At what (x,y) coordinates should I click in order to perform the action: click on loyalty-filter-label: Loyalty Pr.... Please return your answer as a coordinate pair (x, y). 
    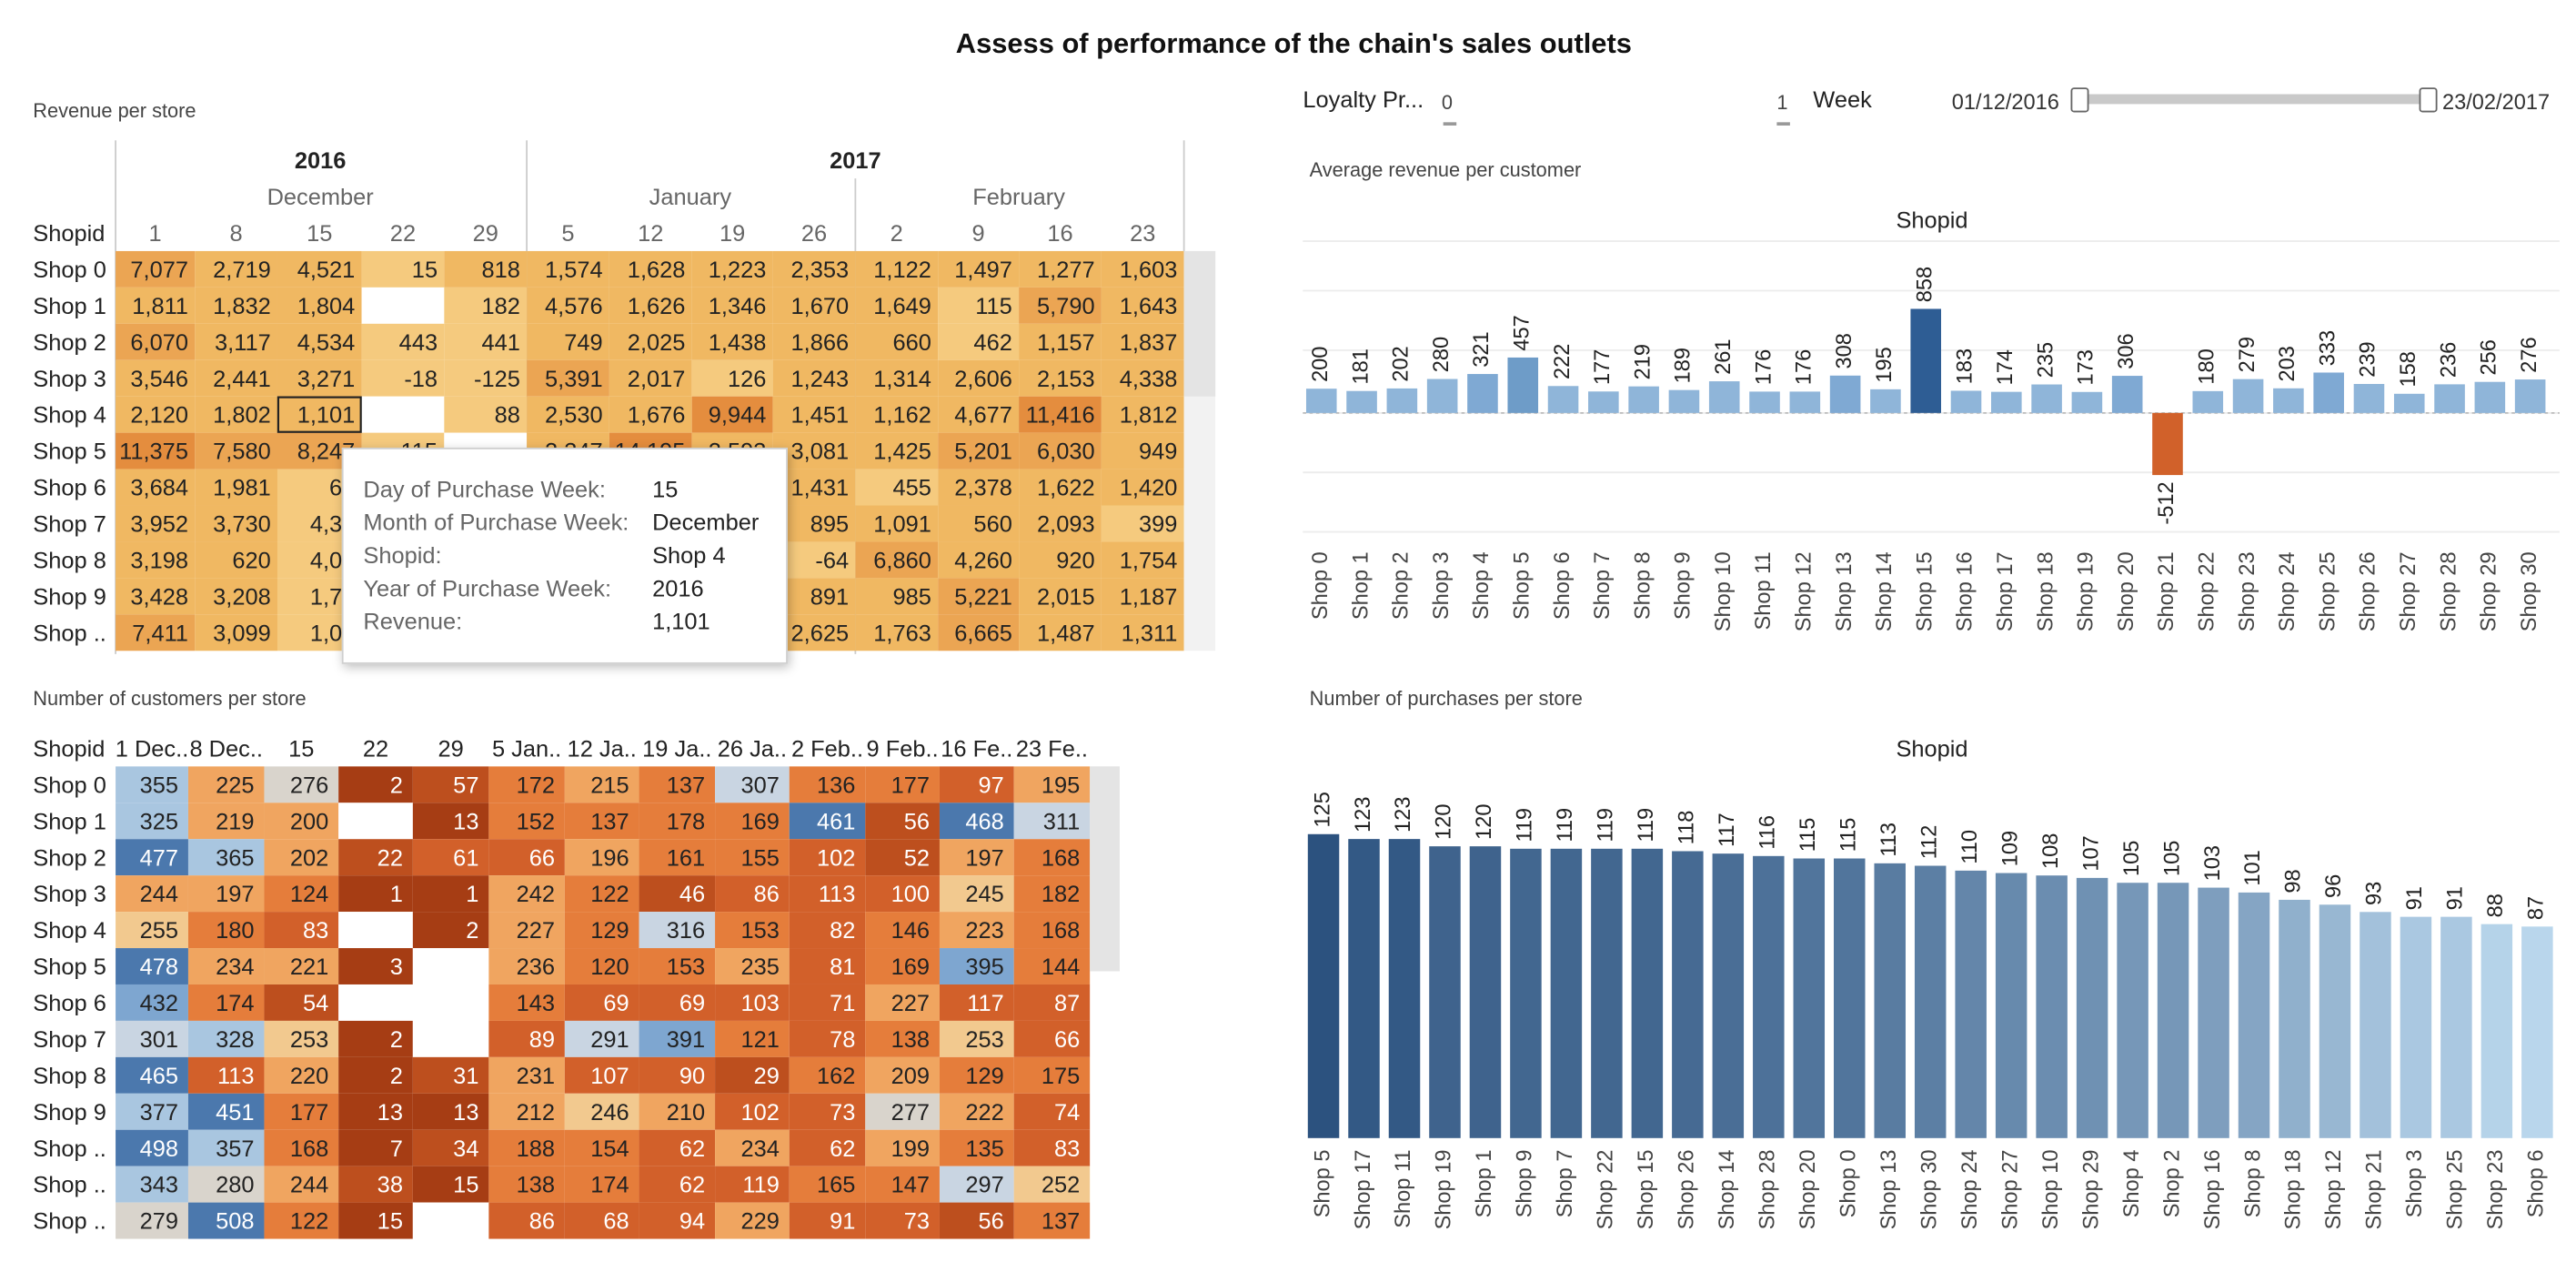
    Looking at the image, I should click on (1363, 99).